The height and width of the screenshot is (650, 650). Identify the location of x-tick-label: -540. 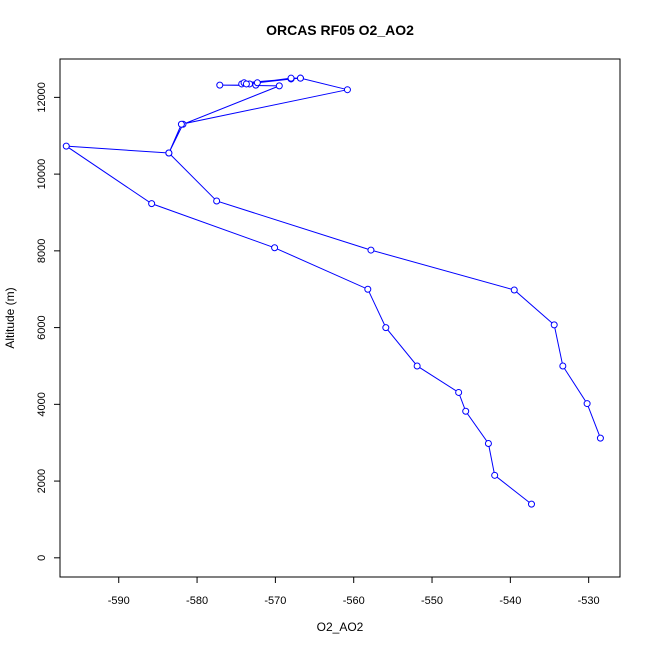
(510, 601).